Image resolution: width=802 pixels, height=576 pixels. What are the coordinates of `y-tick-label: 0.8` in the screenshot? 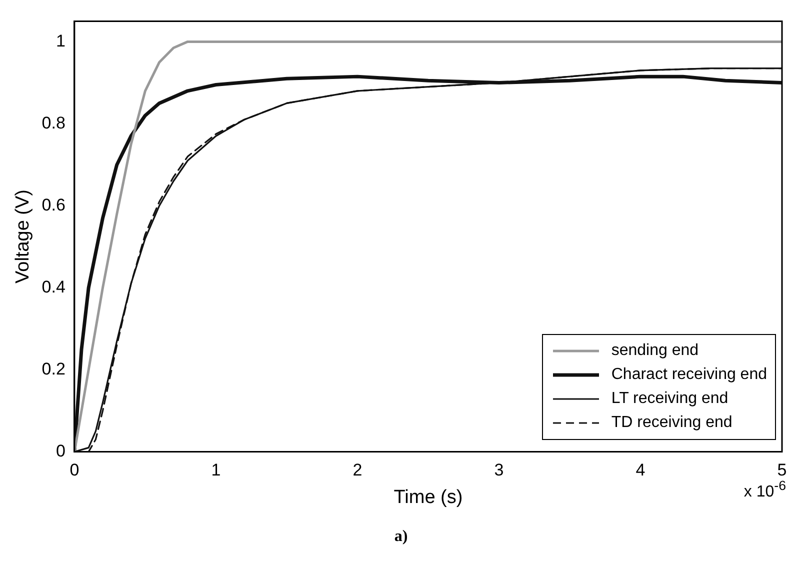 It's located at (54, 122).